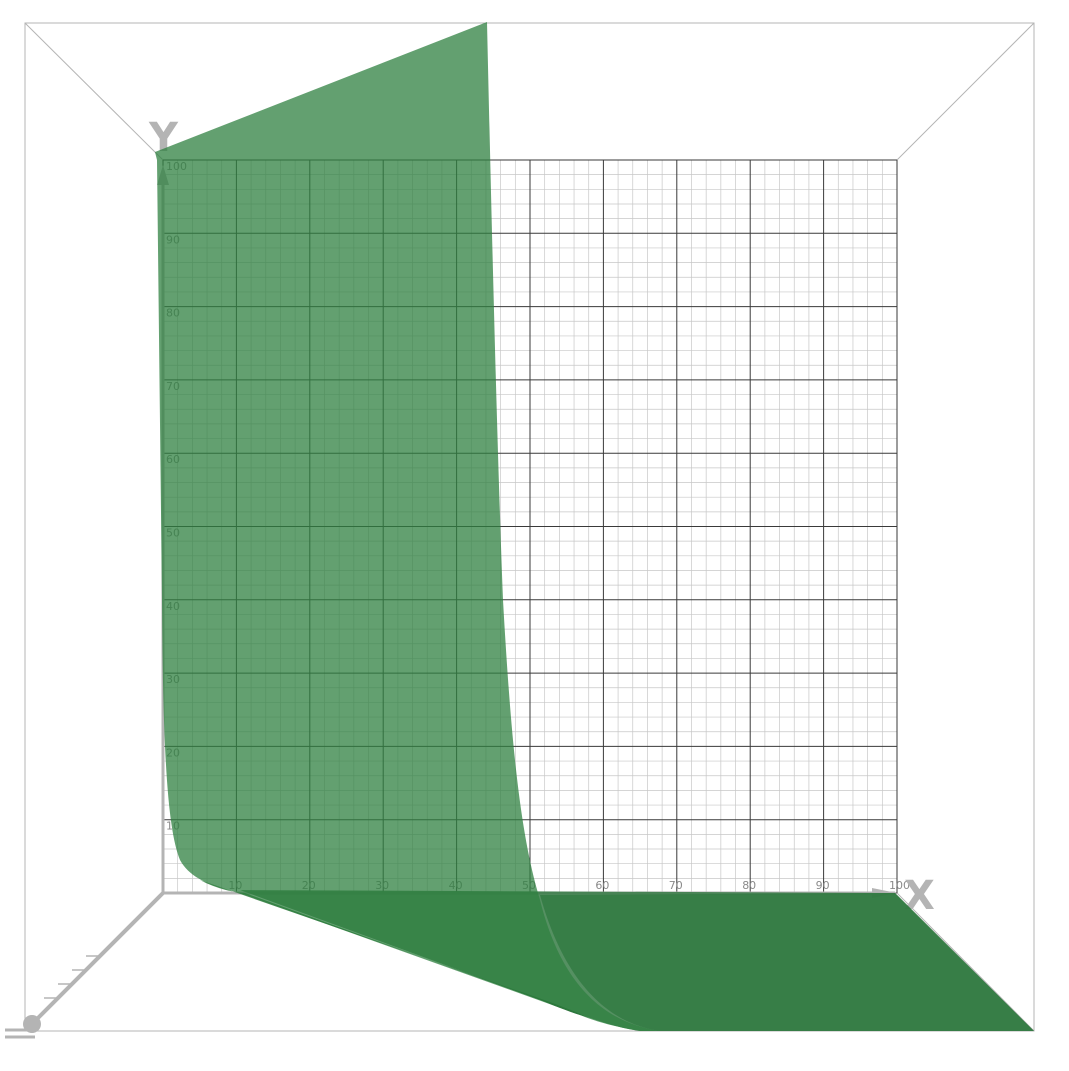  Describe the element at coordinates (899, 885) in the screenshot. I see `x-tick-label: 100` at that location.